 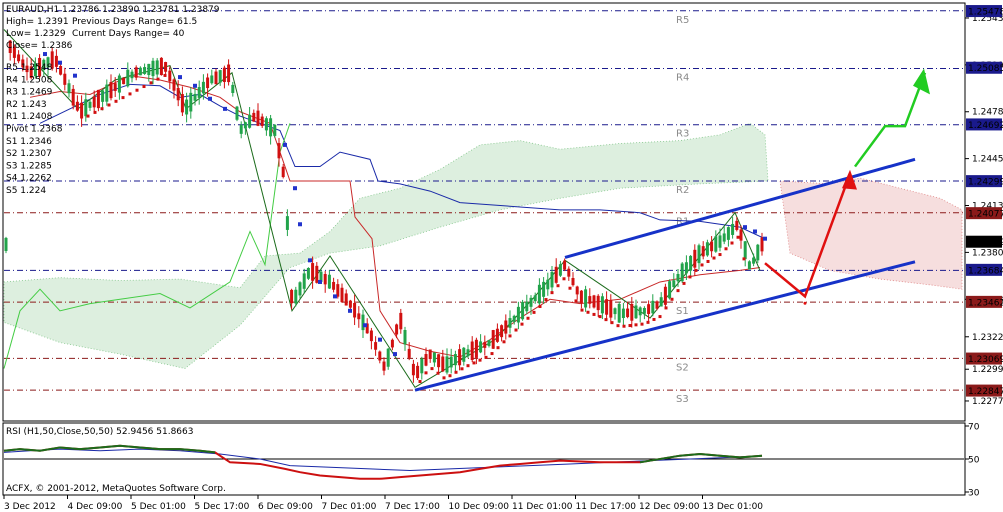 What do you see at coordinates (985, 271) in the screenshot?
I see `price-box-label: 1.23684` at bounding box center [985, 271].